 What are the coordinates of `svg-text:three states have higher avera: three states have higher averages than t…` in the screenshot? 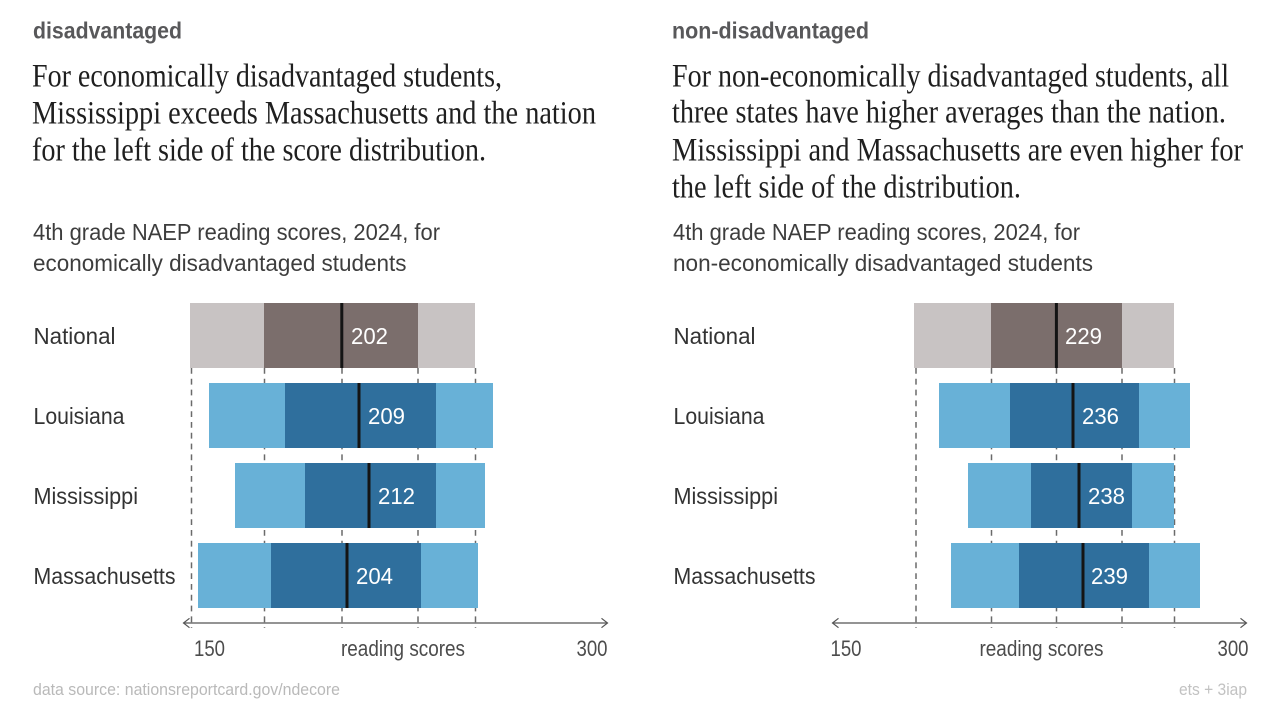 It's located at (949, 113).